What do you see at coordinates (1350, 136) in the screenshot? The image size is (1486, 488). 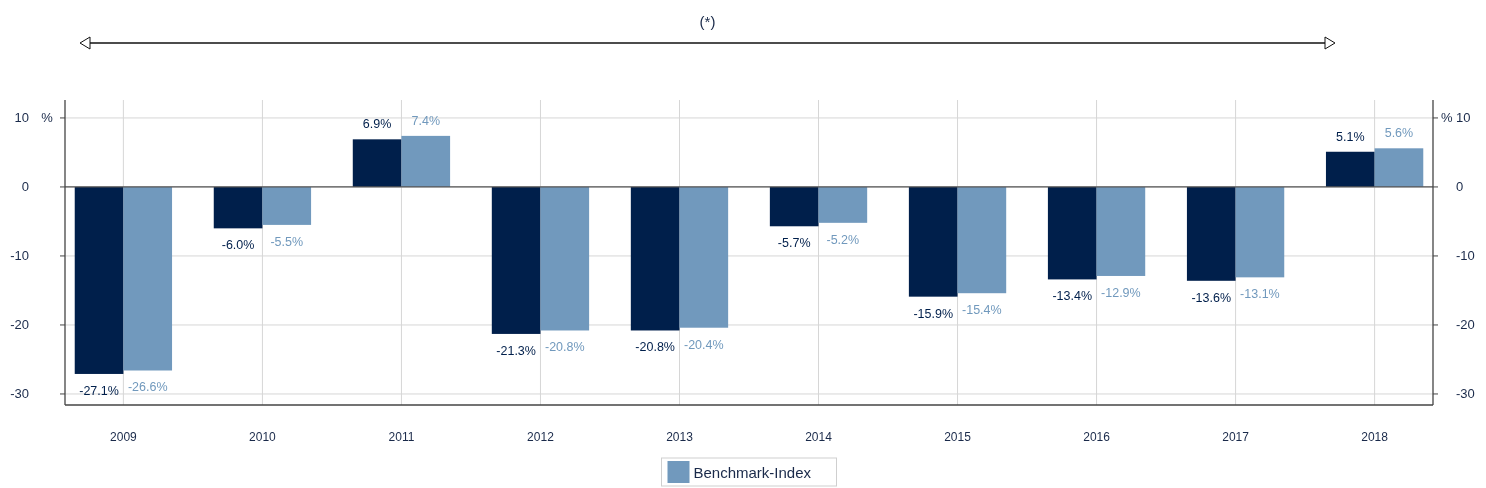 I see `data-label: 5.1%` at bounding box center [1350, 136].